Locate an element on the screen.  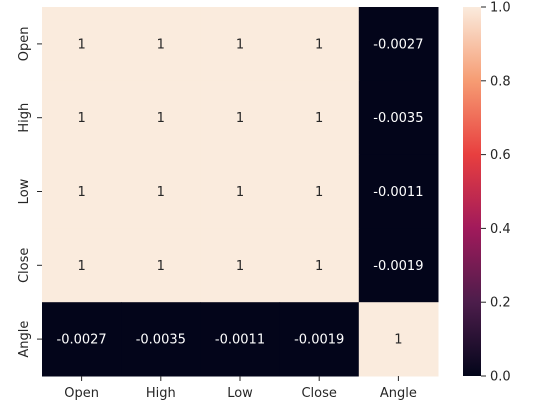
heatmap-cell-low-angle is located at coordinates (398, 191).